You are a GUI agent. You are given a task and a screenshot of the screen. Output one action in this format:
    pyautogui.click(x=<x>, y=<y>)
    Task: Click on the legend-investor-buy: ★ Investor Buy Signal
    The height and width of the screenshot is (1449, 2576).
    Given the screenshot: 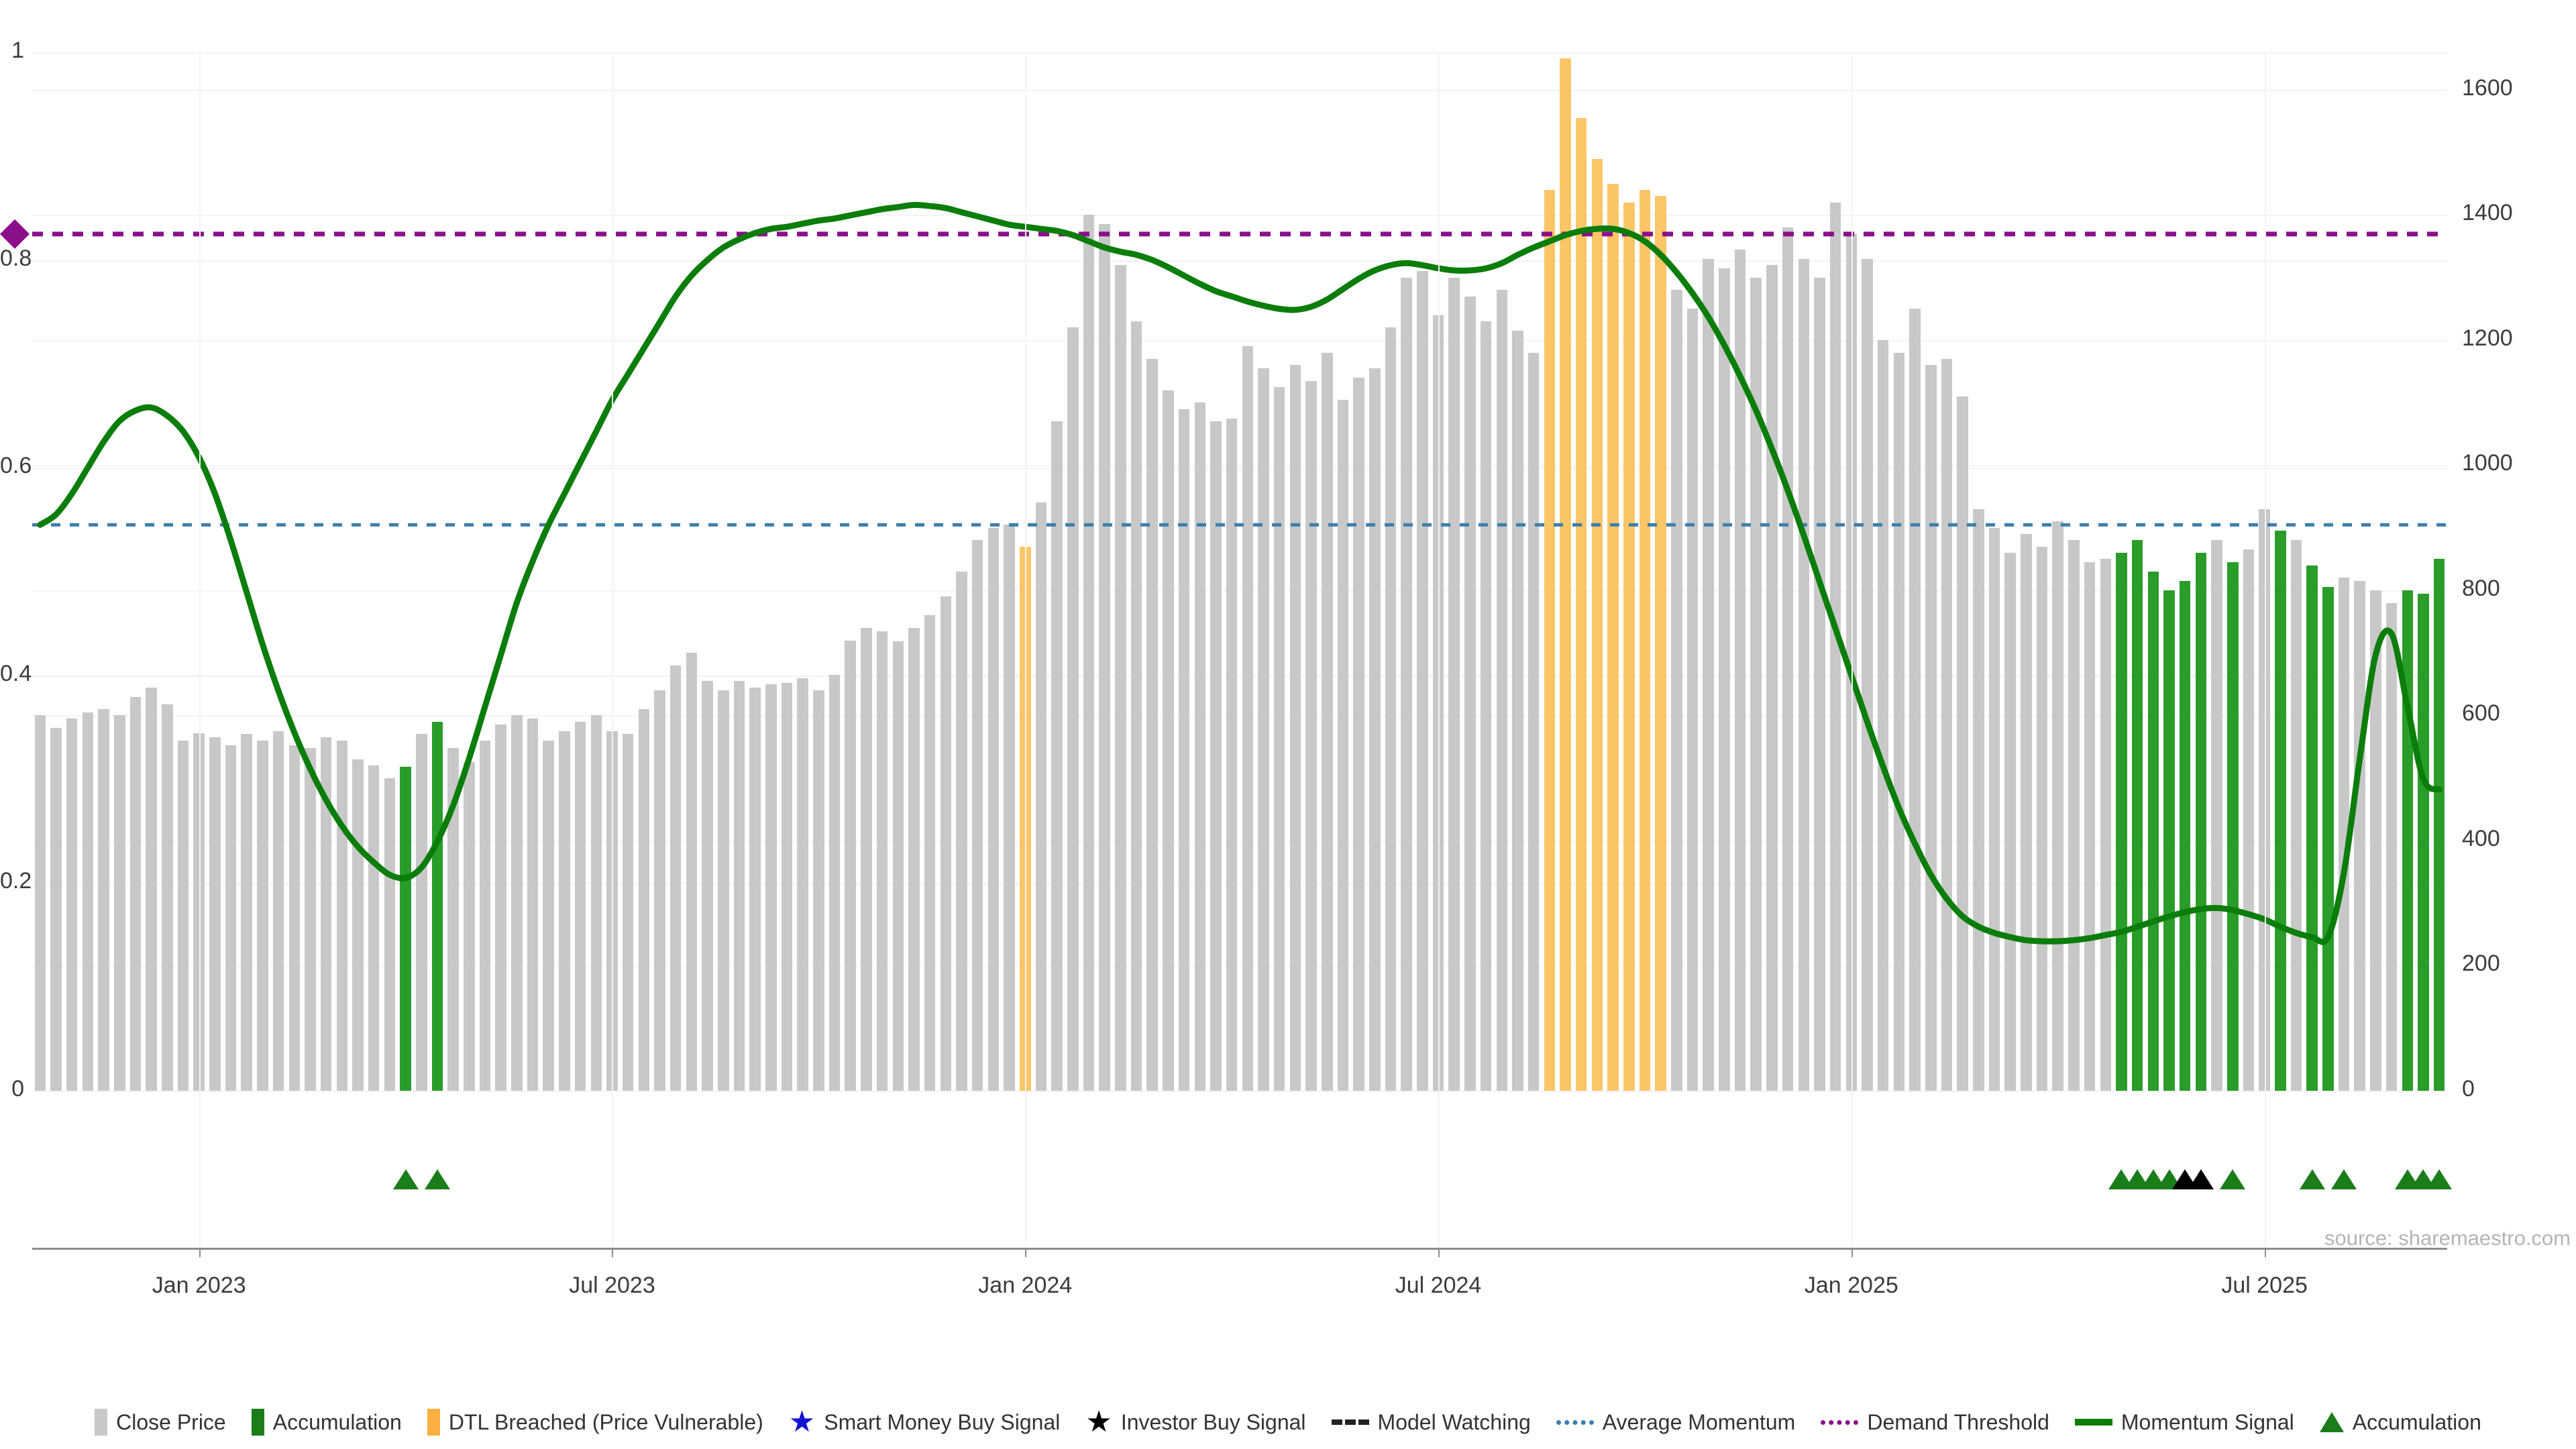 What is the action you would take?
    pyautogui.click(x=1195, y=1421)
    